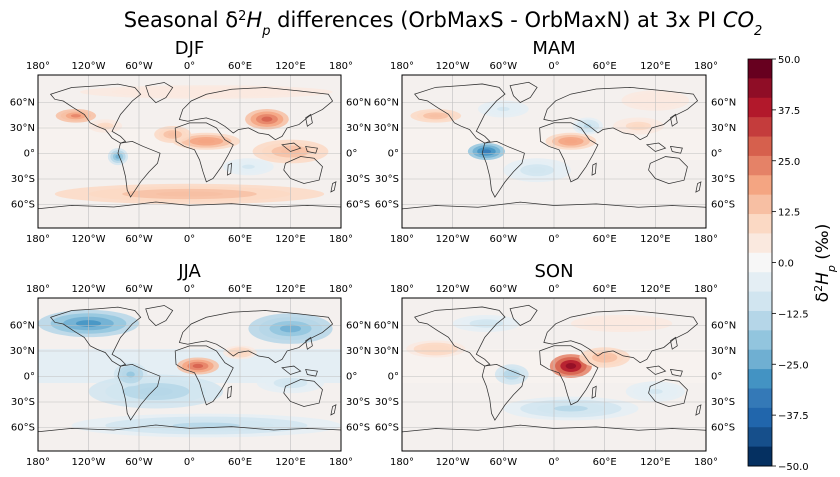 Image resolution: width=840 pixels, height=477 pixels. I want to click on colorbar-tick-label: −25.0, so click(793, 365).